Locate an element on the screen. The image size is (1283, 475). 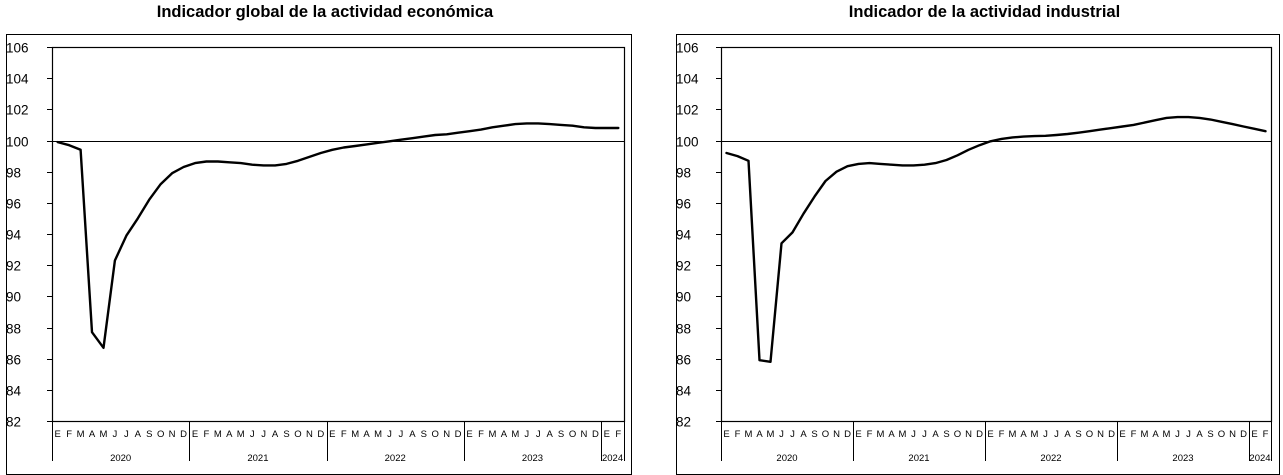
x-year-label: 2022 is located at coordinates (1050, 458).